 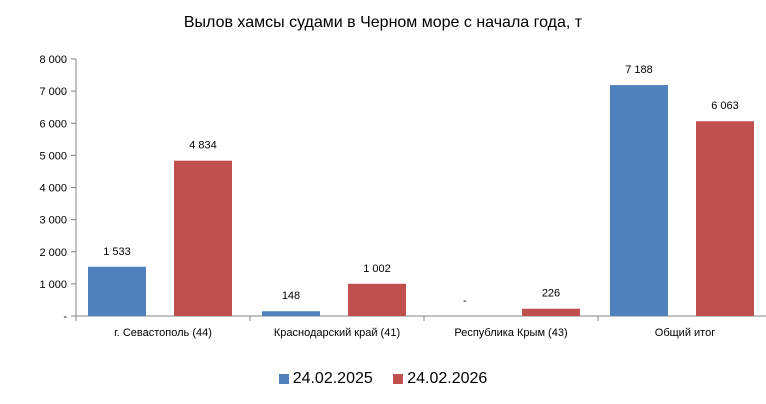 I want to click on y-tick-label: -, so click(x=65, y=317).